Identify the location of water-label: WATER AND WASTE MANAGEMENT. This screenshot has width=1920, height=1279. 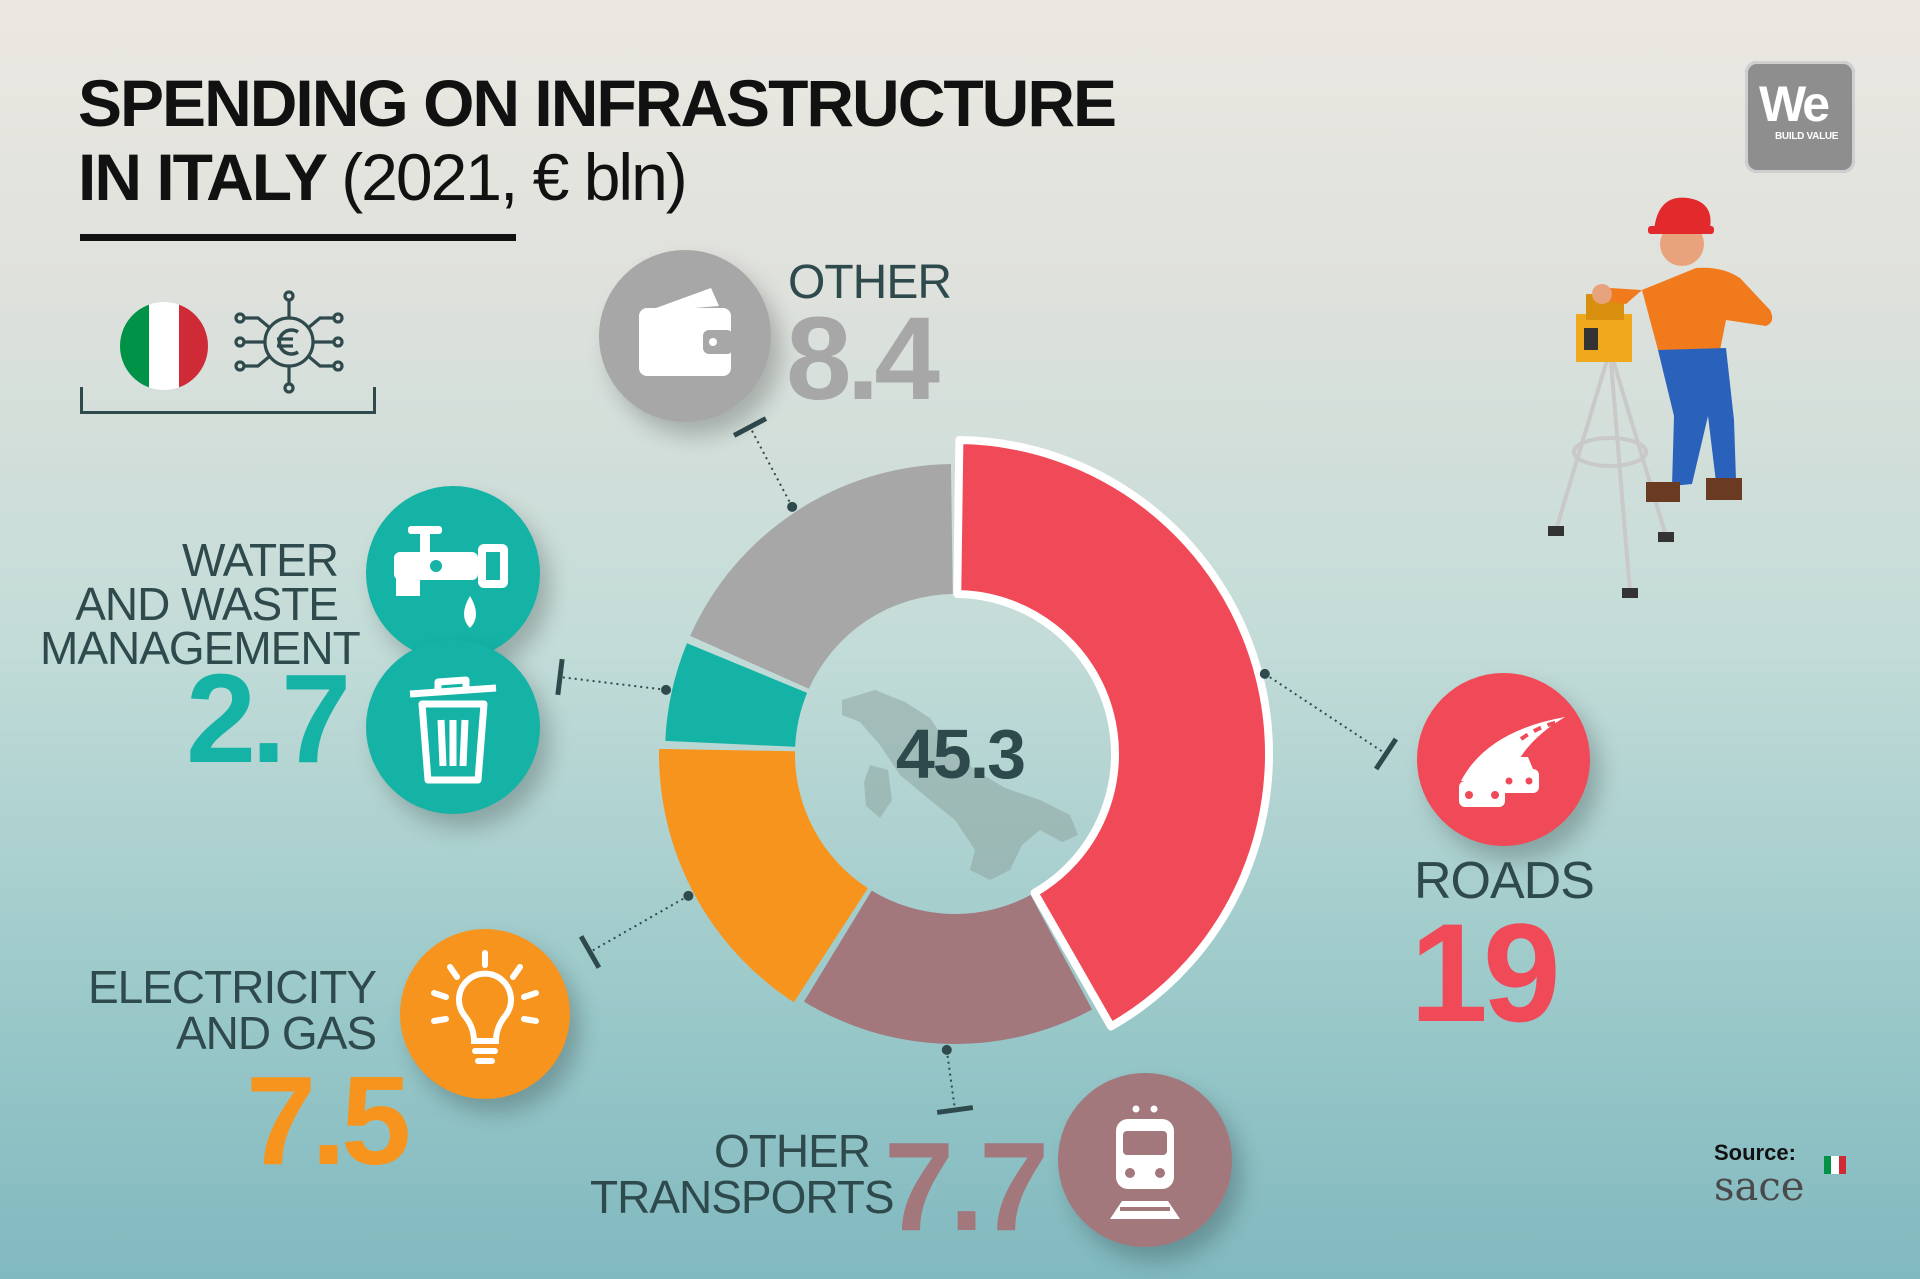
(200, 604).